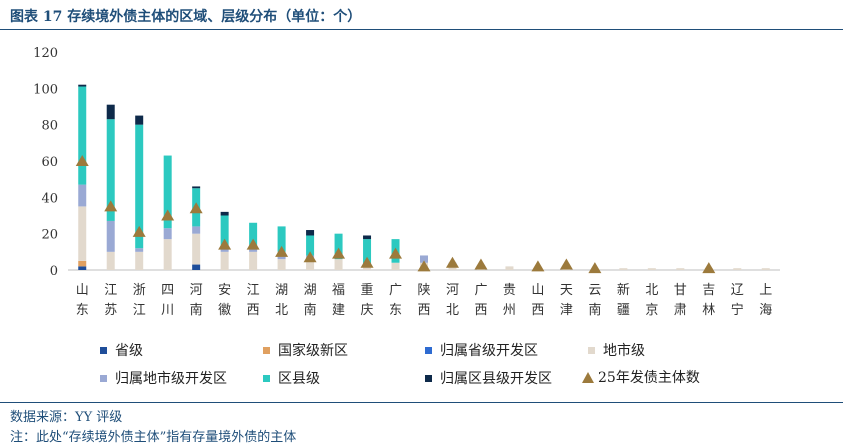  Describe the element at coordinates (395, 290) in the screenshot. I see `x-tick-label: 广` at that location.